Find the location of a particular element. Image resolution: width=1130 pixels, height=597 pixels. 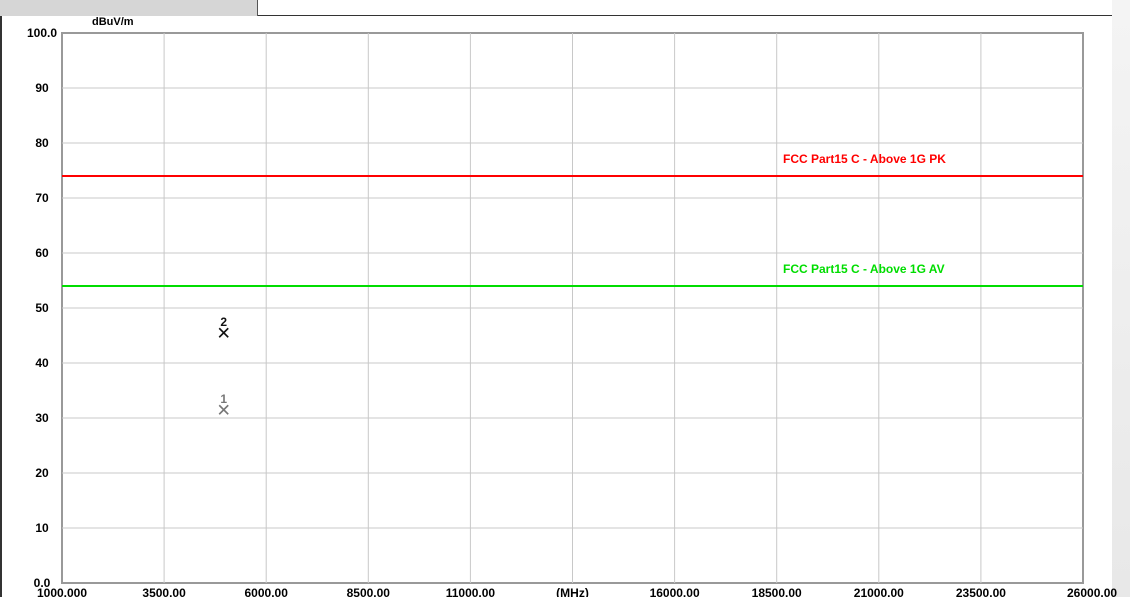

y-tick-label: 70 is located at coordinates (42, 198).